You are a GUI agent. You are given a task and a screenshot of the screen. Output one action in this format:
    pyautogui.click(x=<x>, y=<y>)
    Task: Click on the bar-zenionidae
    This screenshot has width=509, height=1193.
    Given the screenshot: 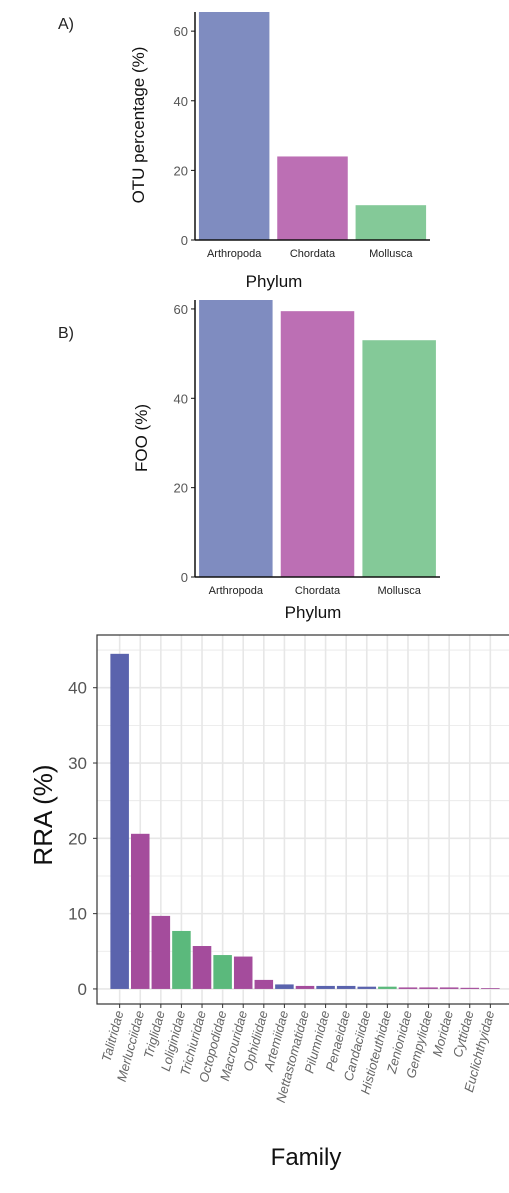 What is the action you would take?
    pyautogui.click(x=408, y=988)
    